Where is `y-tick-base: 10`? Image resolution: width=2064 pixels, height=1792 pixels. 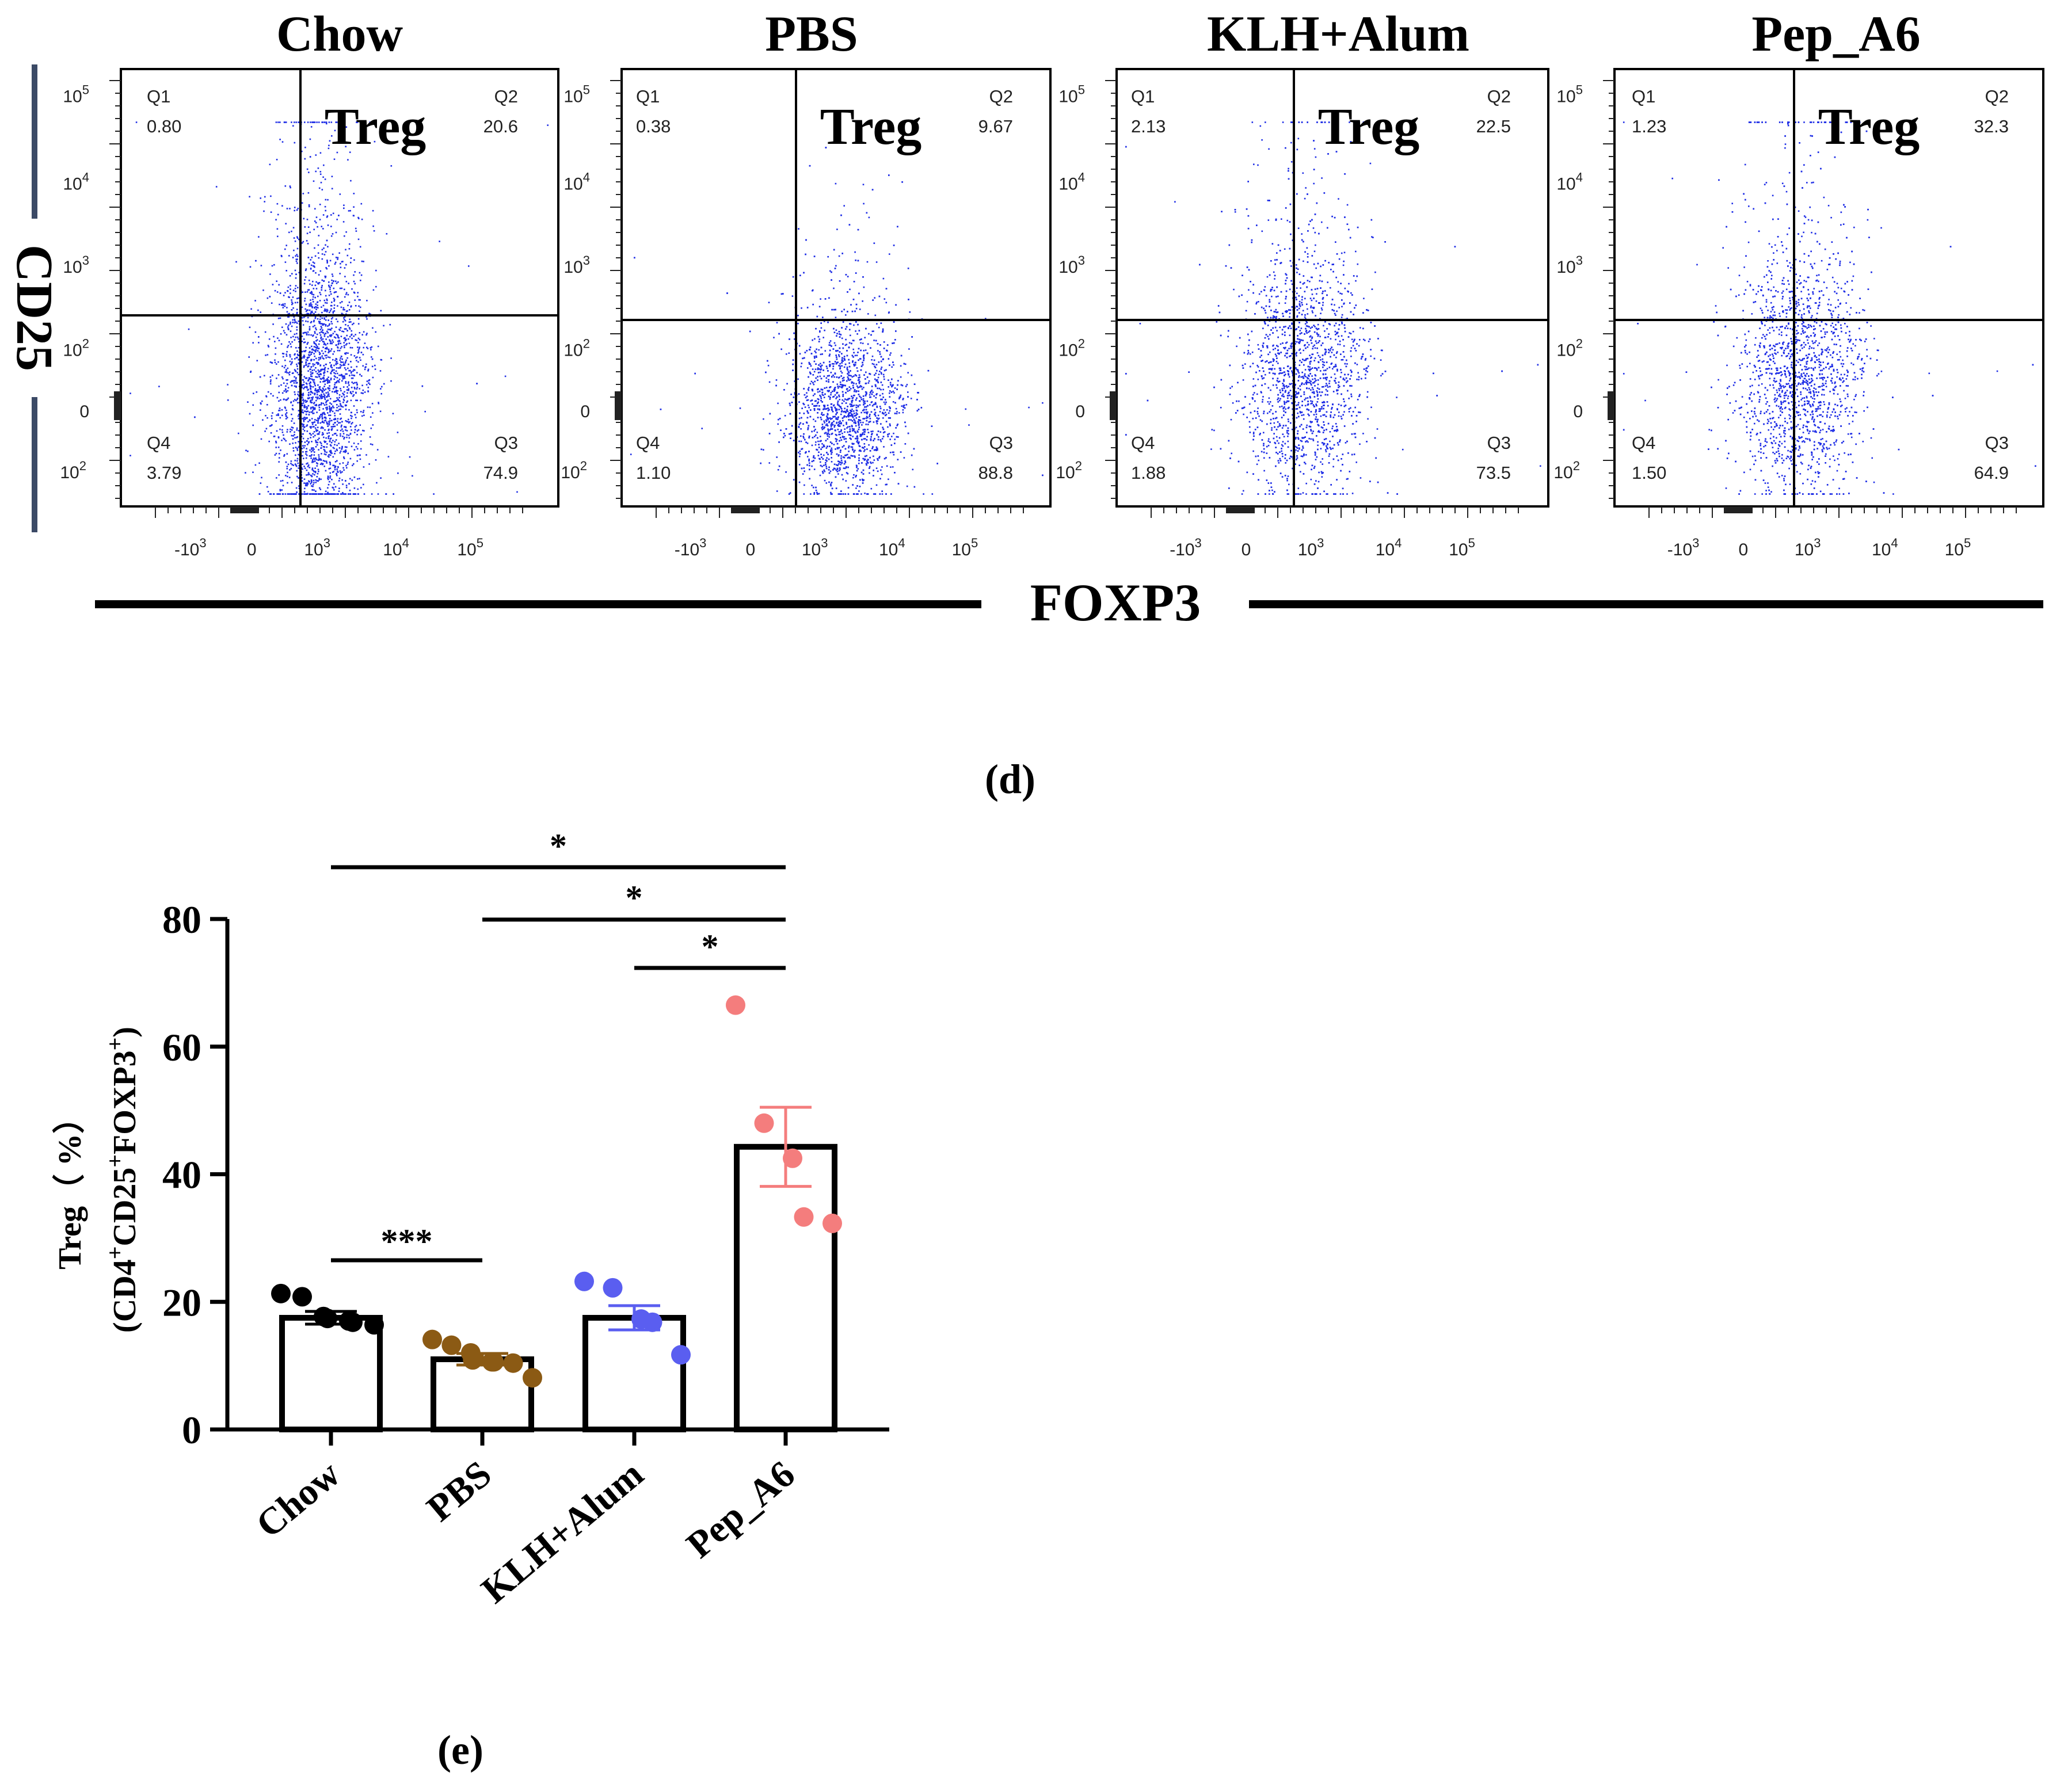
y-tick-base: 10 is located at coordinates (72, 267).